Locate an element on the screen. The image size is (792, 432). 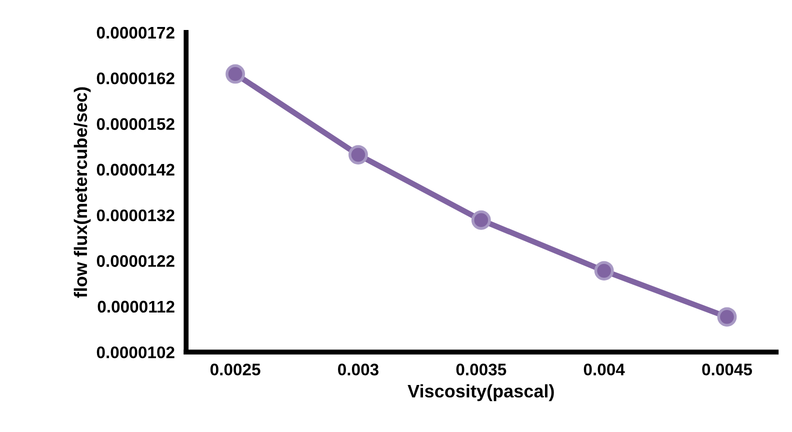
x-tick-label: 0.0045 is located at coordinates (727, 370).